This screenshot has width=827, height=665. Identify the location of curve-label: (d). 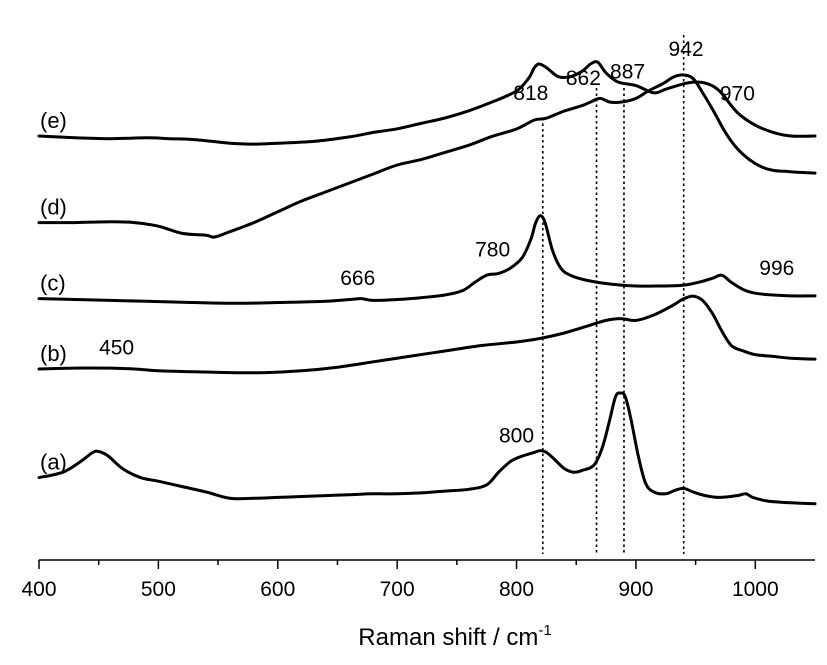
(53, 207).